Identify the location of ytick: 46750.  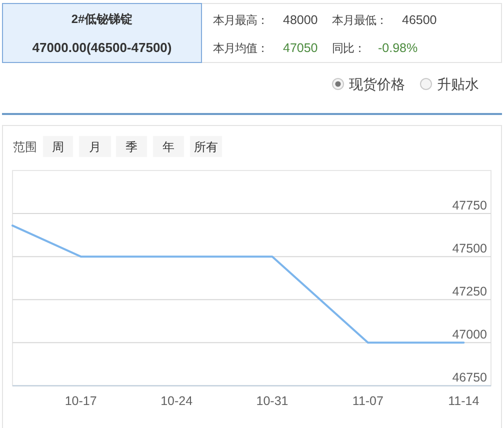
(469, 377).